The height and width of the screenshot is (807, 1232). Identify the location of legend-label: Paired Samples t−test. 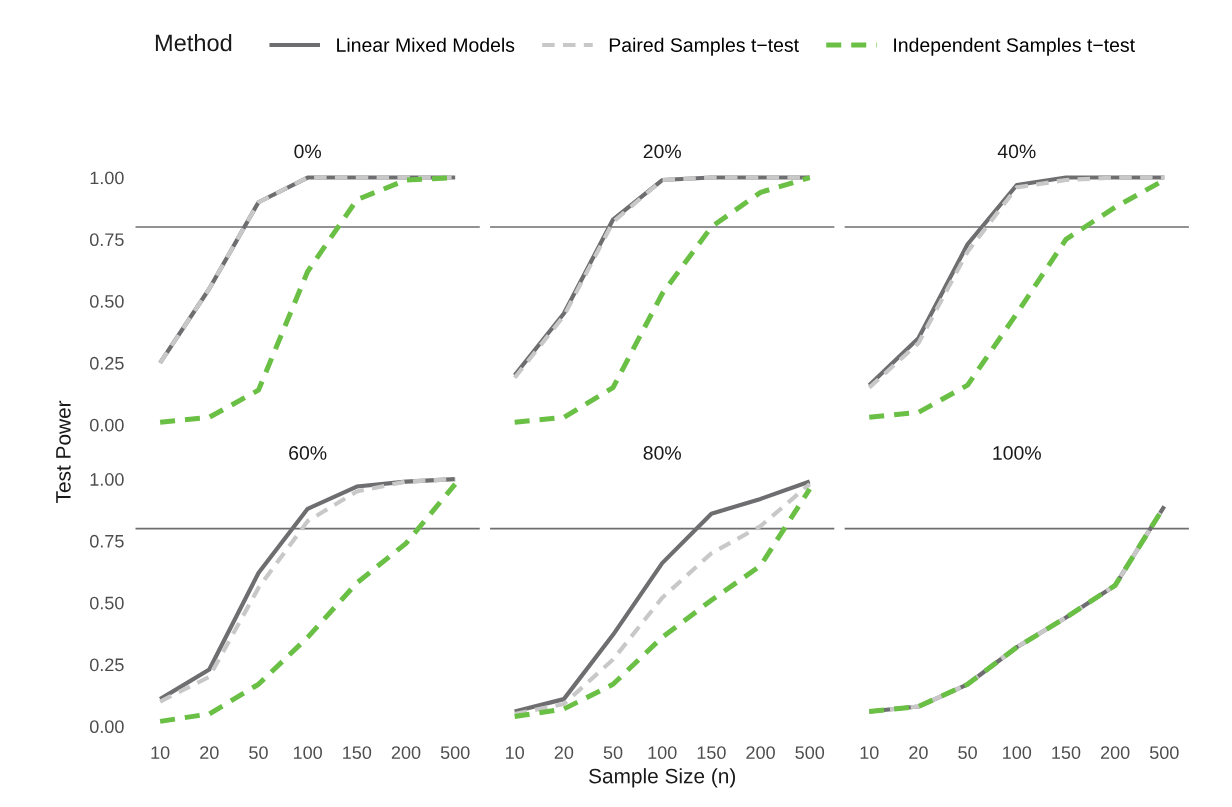
(704, 46).